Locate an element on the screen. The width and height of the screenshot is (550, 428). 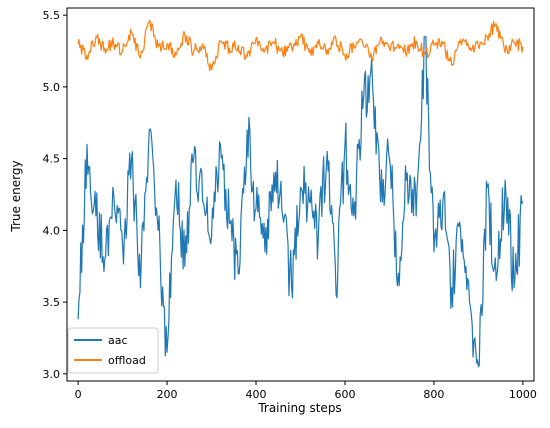
x-axis-label: Training steps is located at coordinates (299, 408).